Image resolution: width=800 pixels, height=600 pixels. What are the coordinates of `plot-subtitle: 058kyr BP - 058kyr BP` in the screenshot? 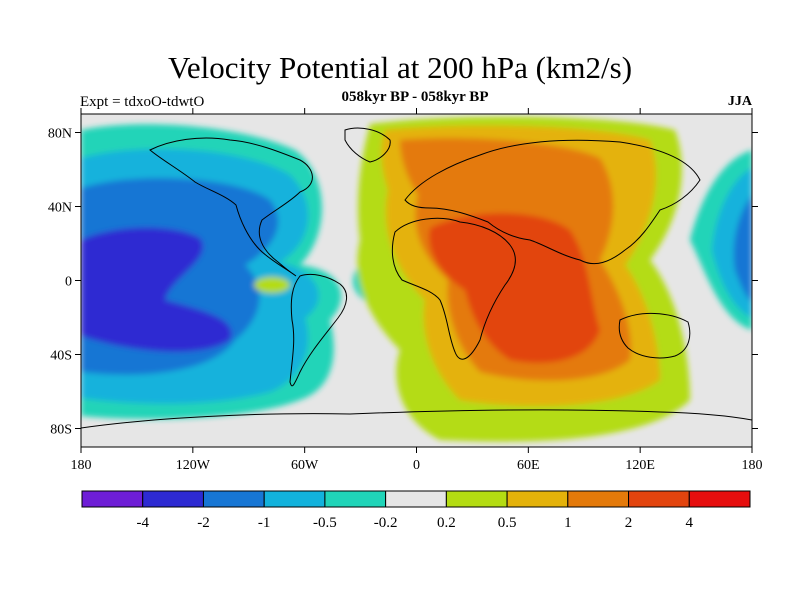 It's located at (415, 97).